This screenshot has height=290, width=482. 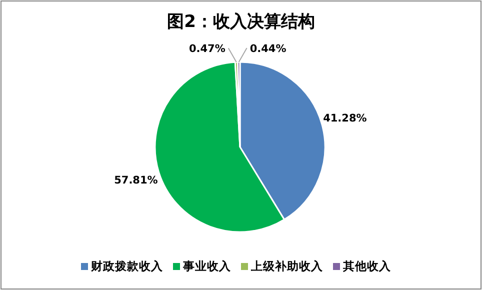 I want to click on data-label: 41.28%, so click(x=345, y=118).